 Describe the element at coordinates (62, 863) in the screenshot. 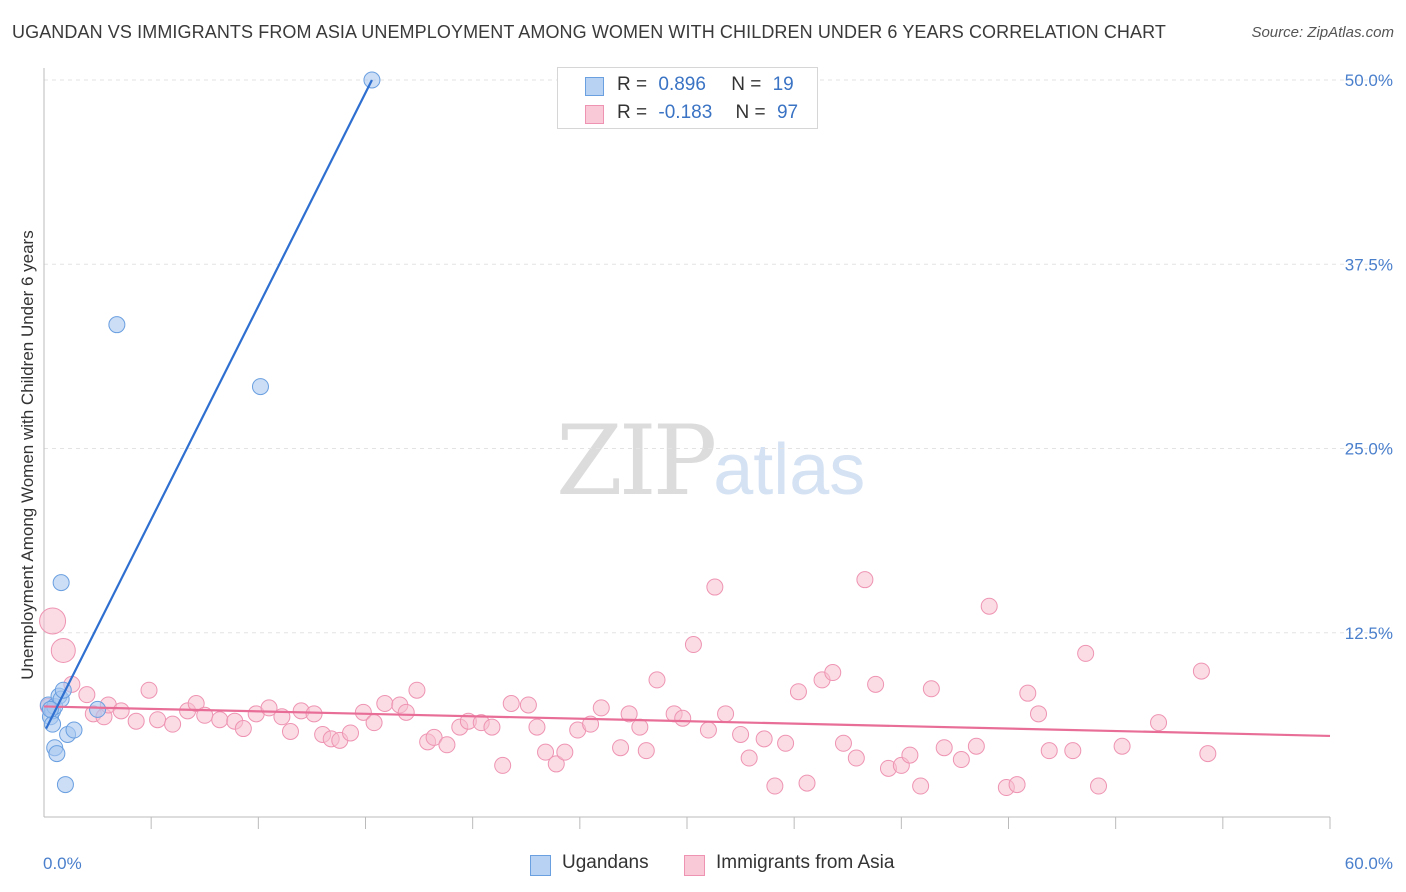

I see `x-tick-label: 0.0%` at that location.